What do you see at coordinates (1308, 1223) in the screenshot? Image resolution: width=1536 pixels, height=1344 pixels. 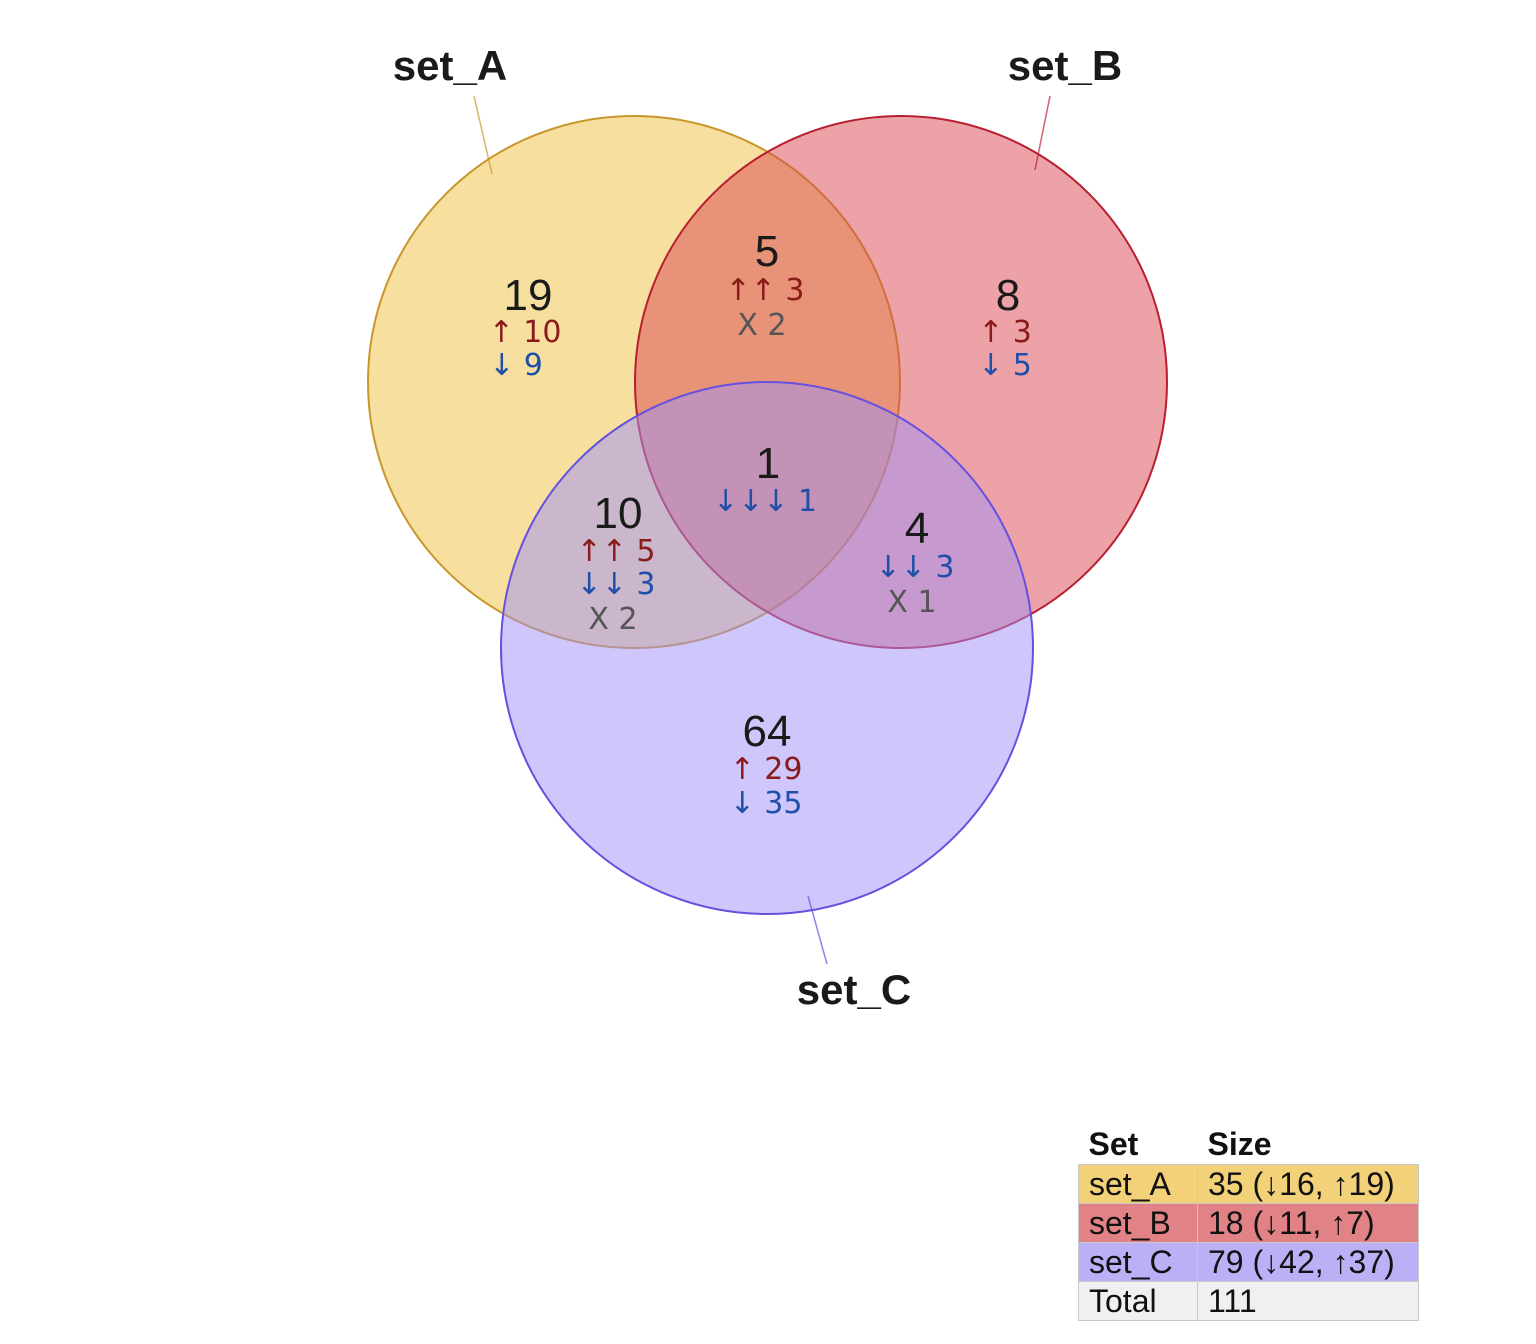 I see `table-cell-size: 18 (↓11, ↑7)` at bounding box center [1308, 1223].